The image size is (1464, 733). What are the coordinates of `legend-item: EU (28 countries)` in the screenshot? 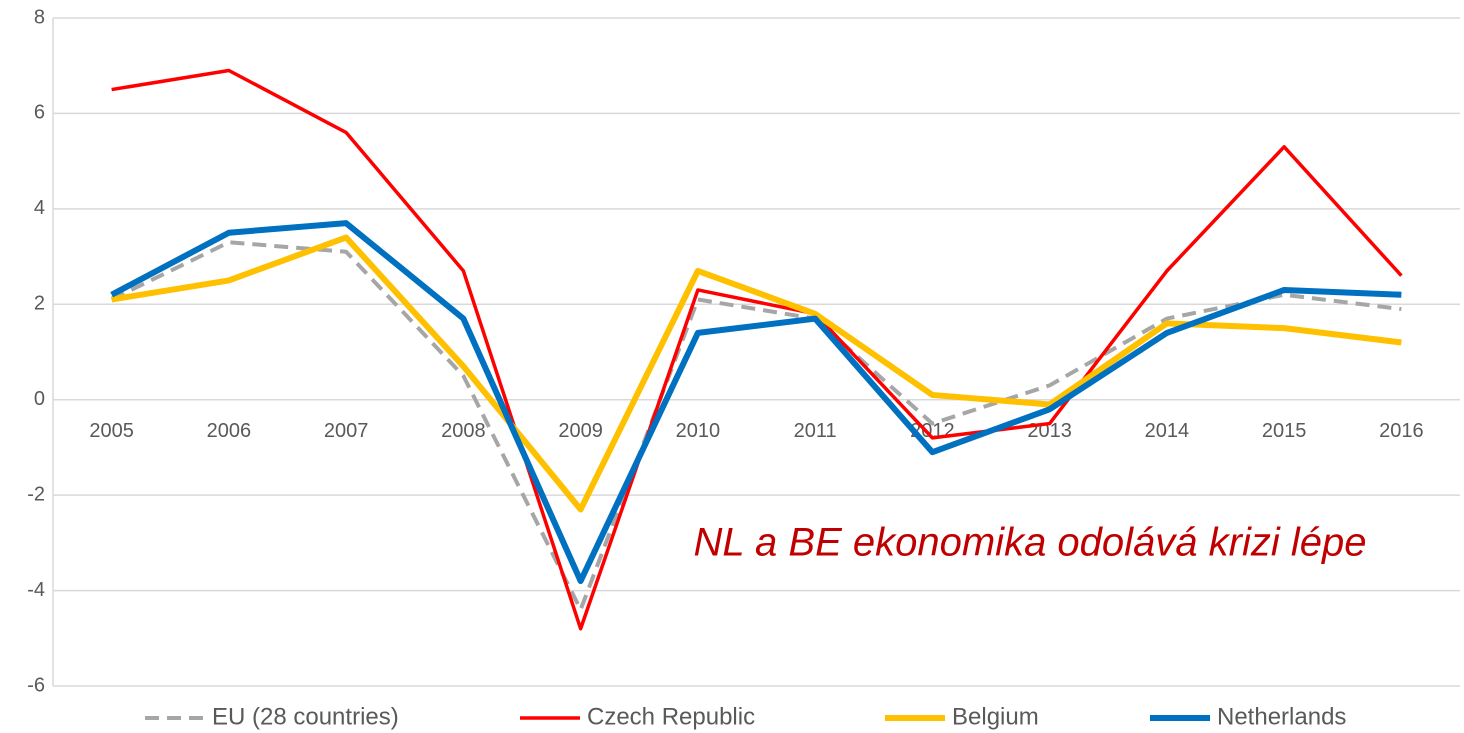 It's located at (272, 716).